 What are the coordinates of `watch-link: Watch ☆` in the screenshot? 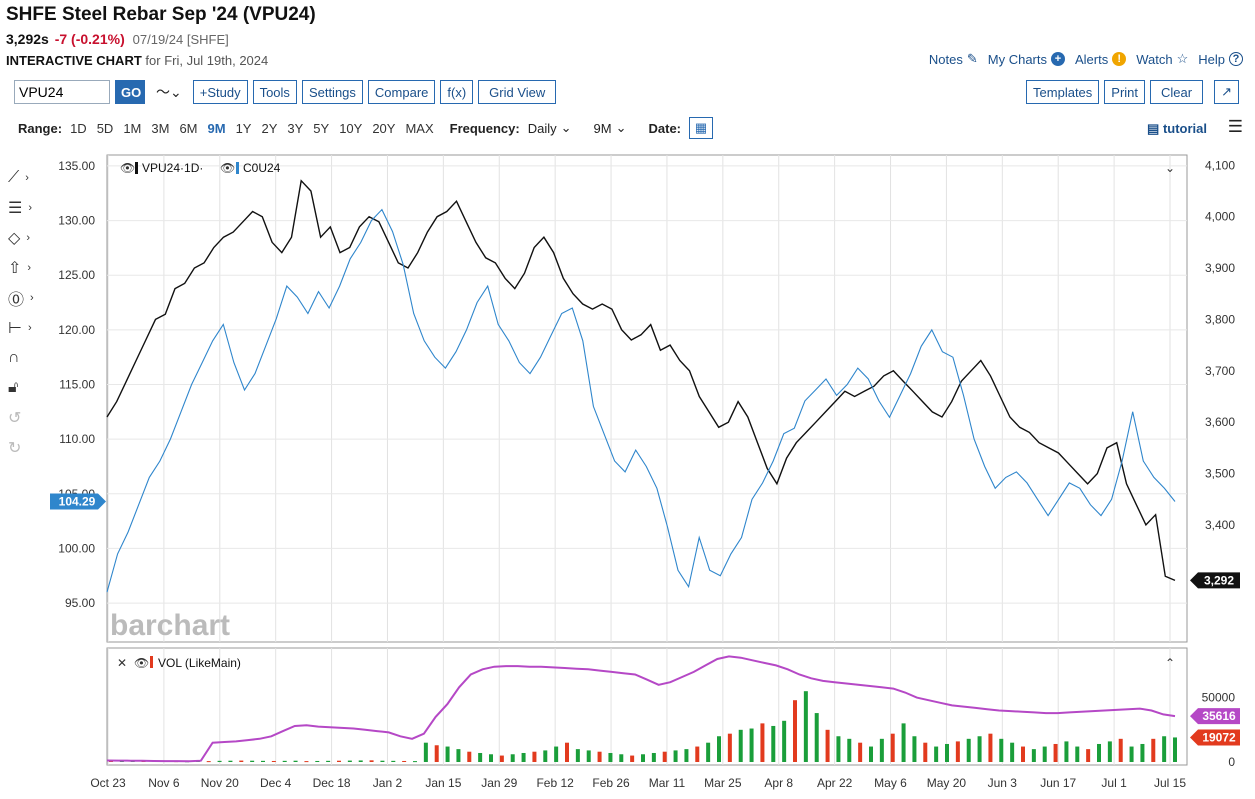 It's located at (1162, 59).